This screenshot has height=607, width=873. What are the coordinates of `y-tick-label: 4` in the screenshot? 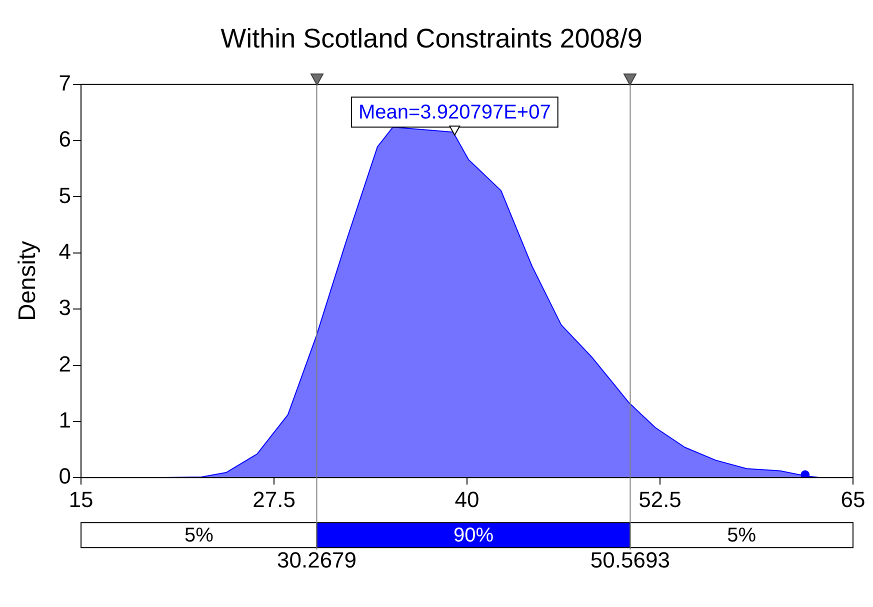 It's located at (65, 251).